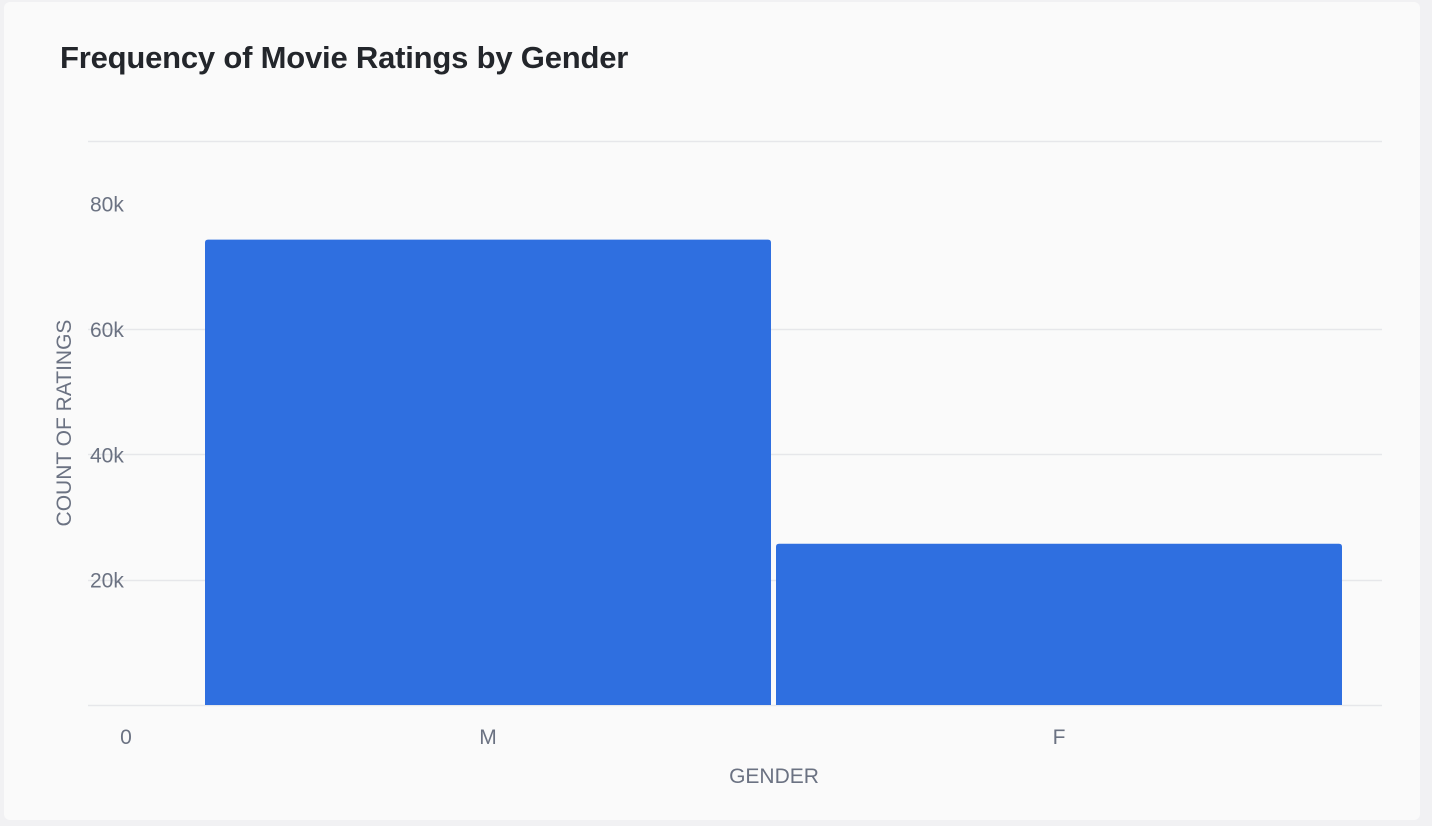  What do you see at coordinates (107, 393) in the screenshot?
I see `y-axis-ticks: 20k 40k 60k 80k` at bounding box center [107, 393].